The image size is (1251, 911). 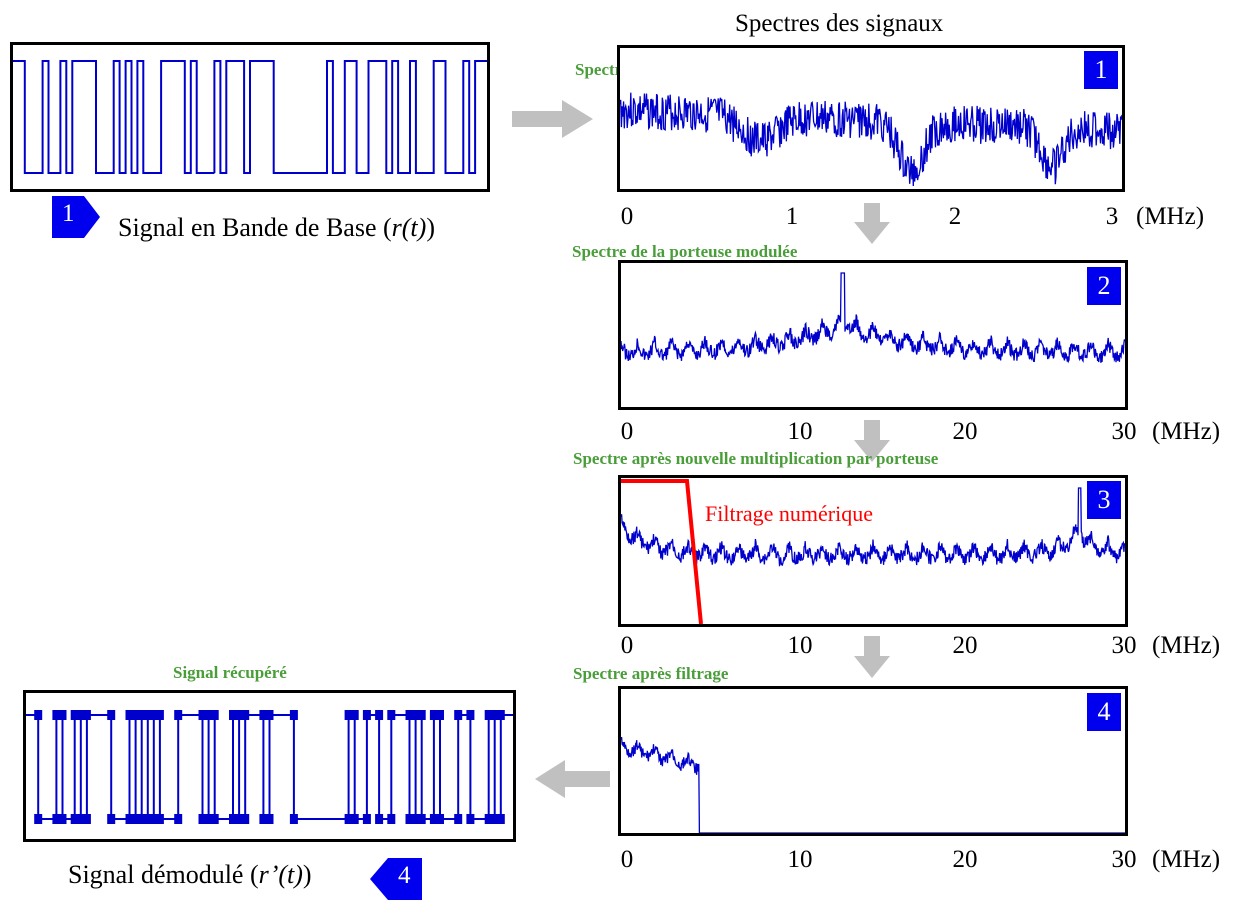 I want to click on spectrum-2-trace, so click(x=873, y=318).